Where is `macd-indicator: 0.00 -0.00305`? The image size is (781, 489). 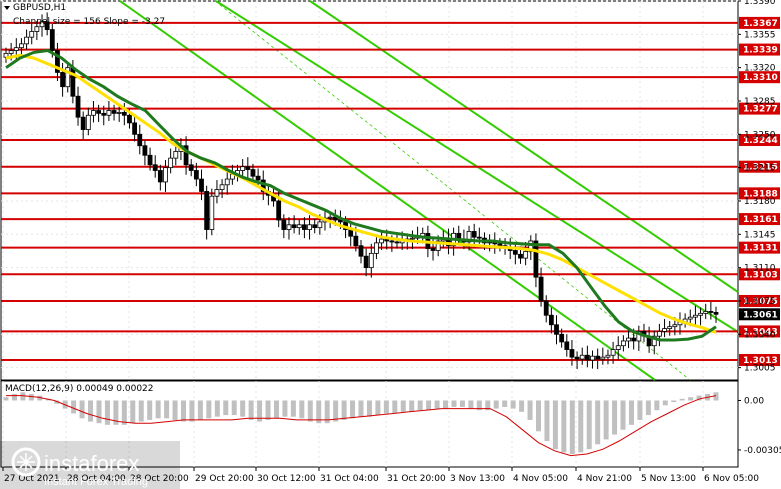
macd-indicator: 0.00 -0.00305 is located at coordinates (392, 424).